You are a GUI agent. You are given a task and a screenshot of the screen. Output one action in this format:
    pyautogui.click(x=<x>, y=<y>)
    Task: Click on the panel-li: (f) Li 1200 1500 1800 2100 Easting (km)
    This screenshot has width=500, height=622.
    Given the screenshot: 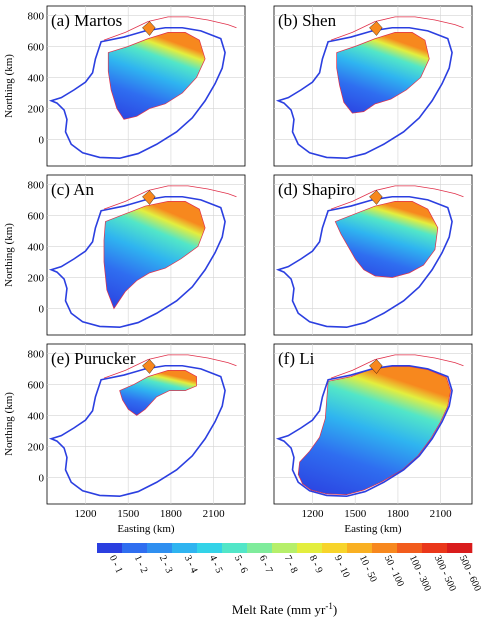 What is the action you would take?
    pyautogui.click(x=373, y=439)
    